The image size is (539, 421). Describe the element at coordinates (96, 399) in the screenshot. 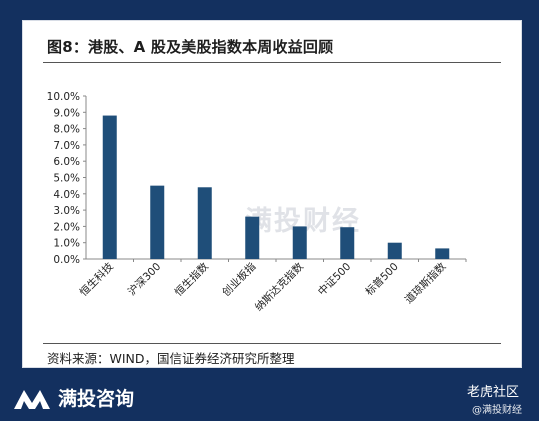

I see `brand-name: 满投咨询` at that location.